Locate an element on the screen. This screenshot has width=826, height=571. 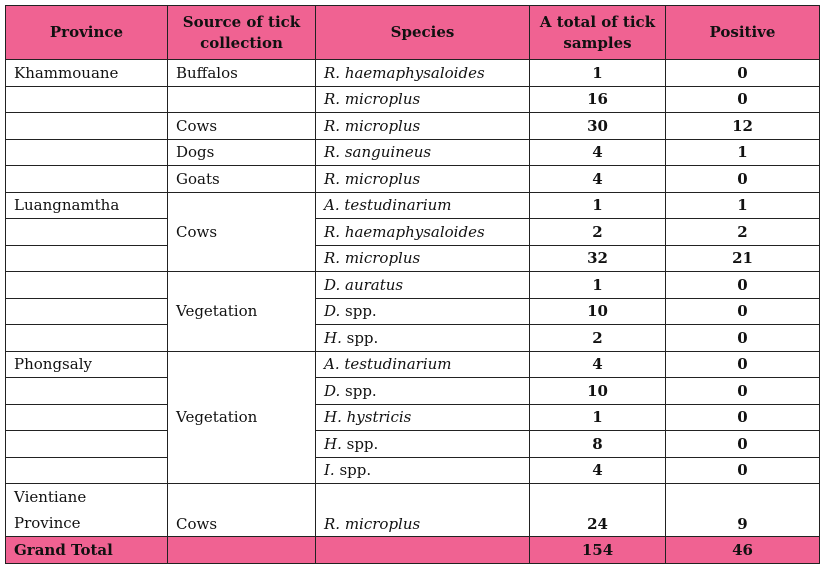
grand-total-row: Grand Total 154 46 is located at coordinates (412, 550).